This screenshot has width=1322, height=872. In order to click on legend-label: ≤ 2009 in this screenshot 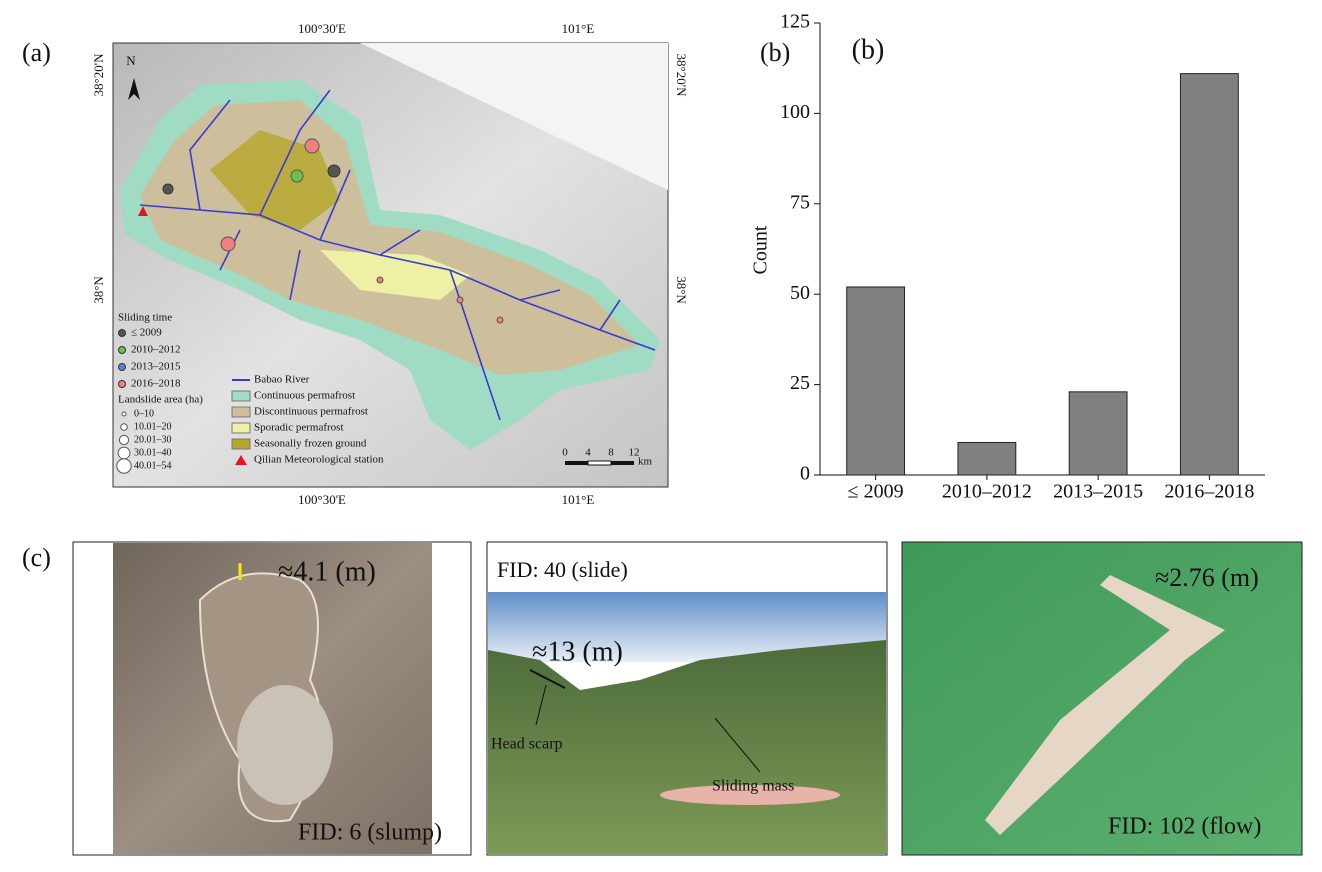, I will do `click(146, 333)`.